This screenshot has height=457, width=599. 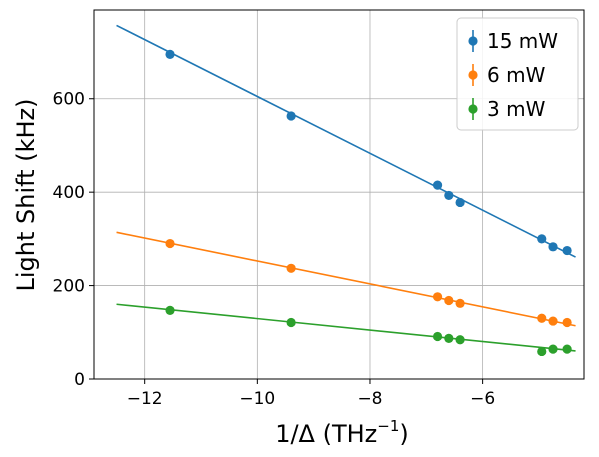 I want to click on legend-label: 15 mW, so click(x=522, y=41).